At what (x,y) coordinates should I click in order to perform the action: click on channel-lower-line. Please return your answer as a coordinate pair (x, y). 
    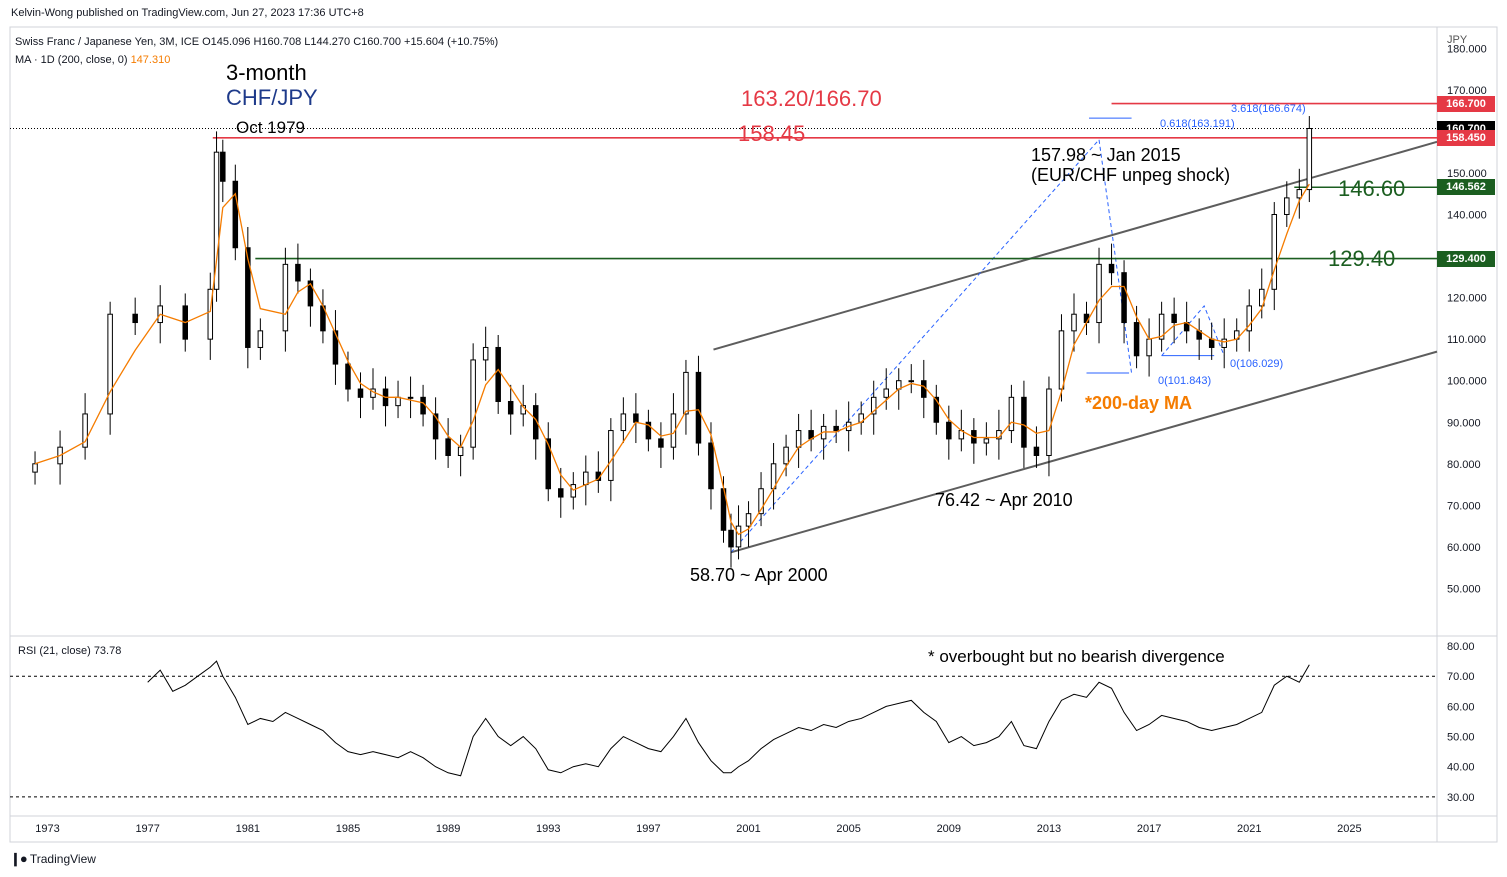
    Looking at the image, I should click on (1084, 452).